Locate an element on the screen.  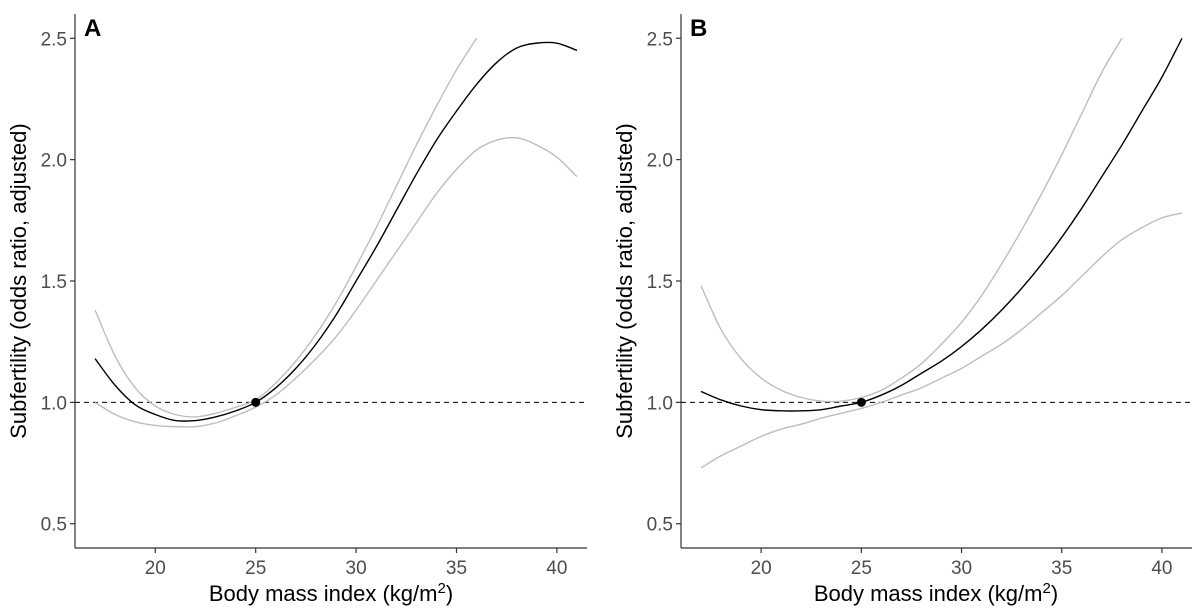
panel-label: A is located at coordinates (92, 28).